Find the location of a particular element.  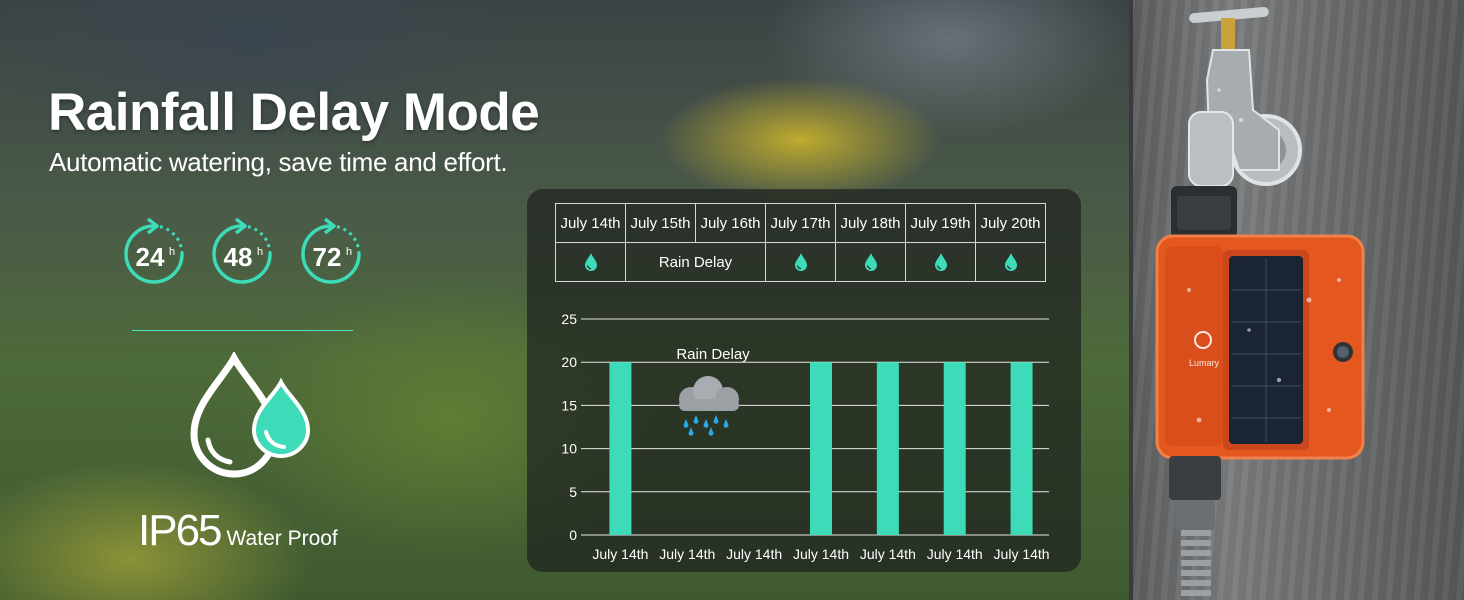

brand-logo-text: Lumary is located at coordinates (1204, 363).